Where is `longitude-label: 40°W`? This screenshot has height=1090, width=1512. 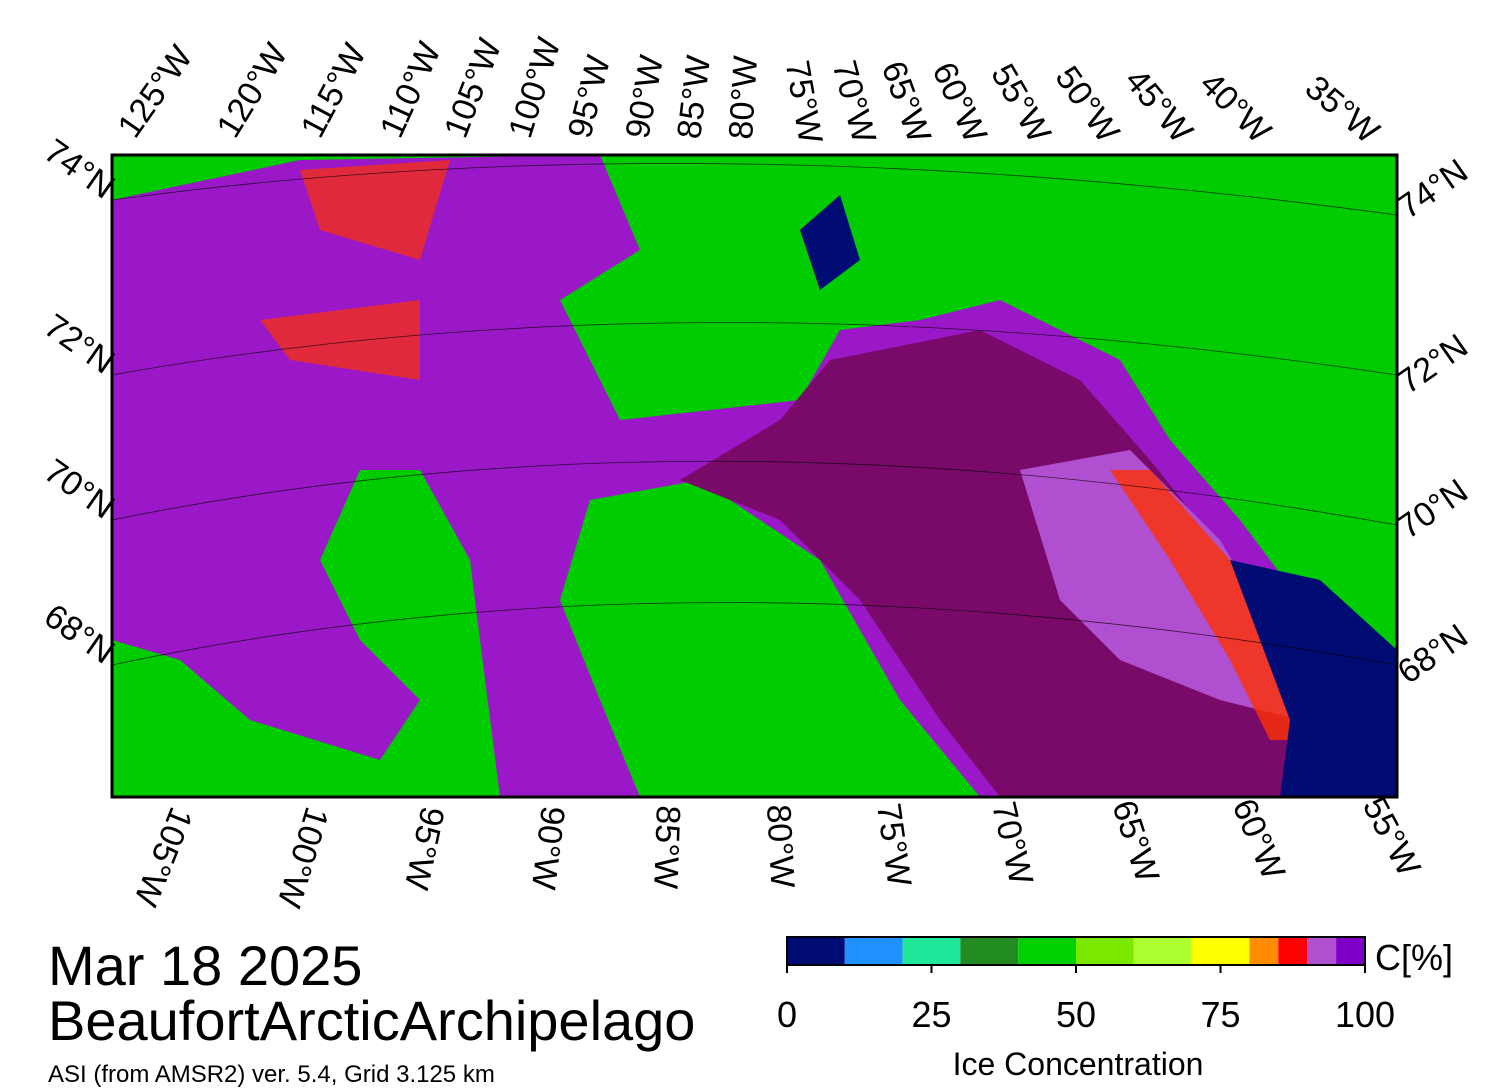
longitude-label: 40°W is located at coordinates (1235, 108).